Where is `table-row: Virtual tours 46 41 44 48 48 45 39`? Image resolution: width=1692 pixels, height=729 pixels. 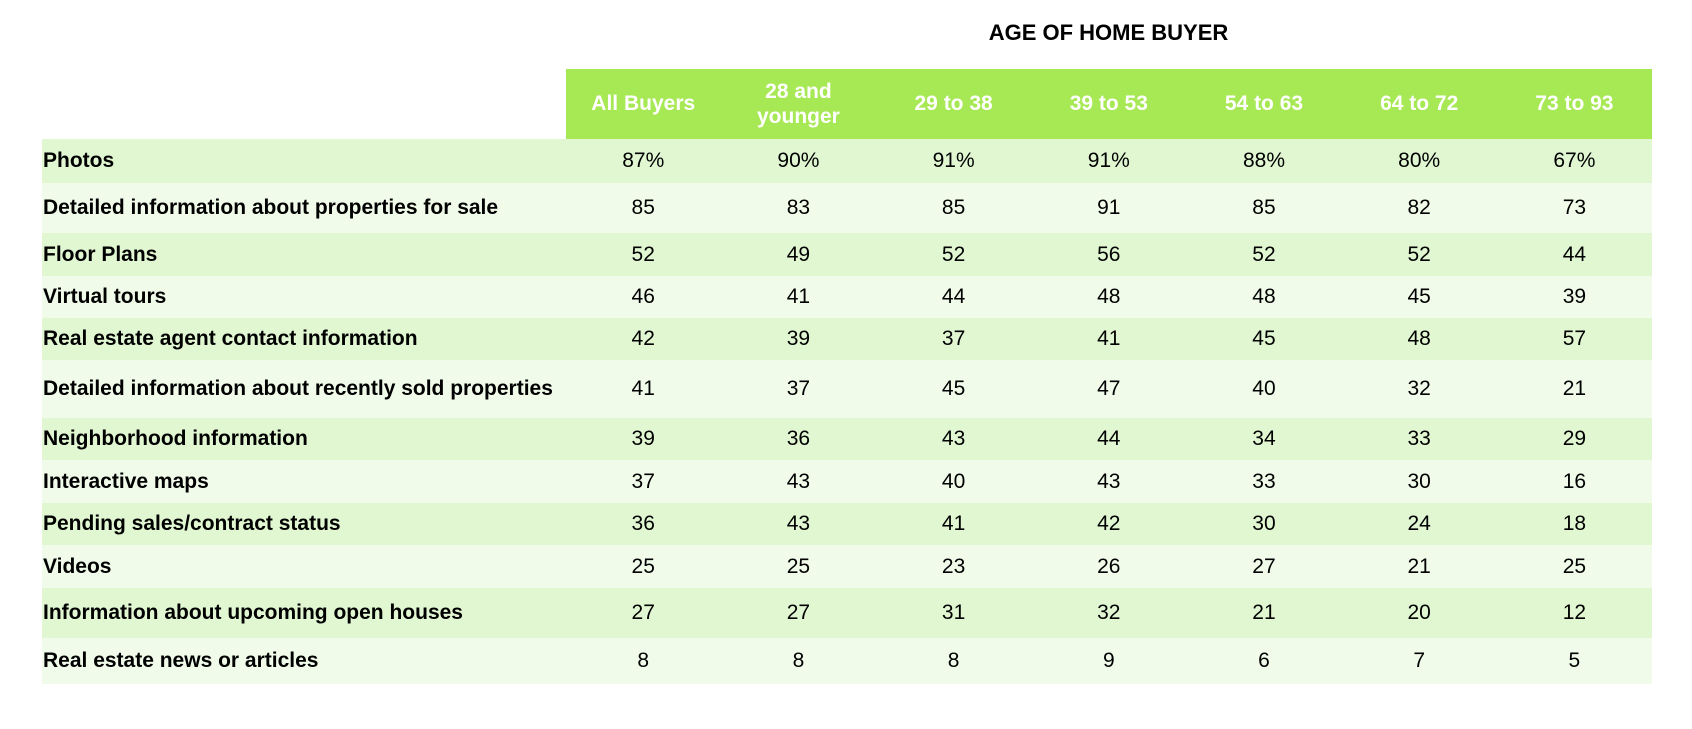
table-row: Virtual tours 46 41 44 48 48 45 39 is located at coordinates (847, 297).